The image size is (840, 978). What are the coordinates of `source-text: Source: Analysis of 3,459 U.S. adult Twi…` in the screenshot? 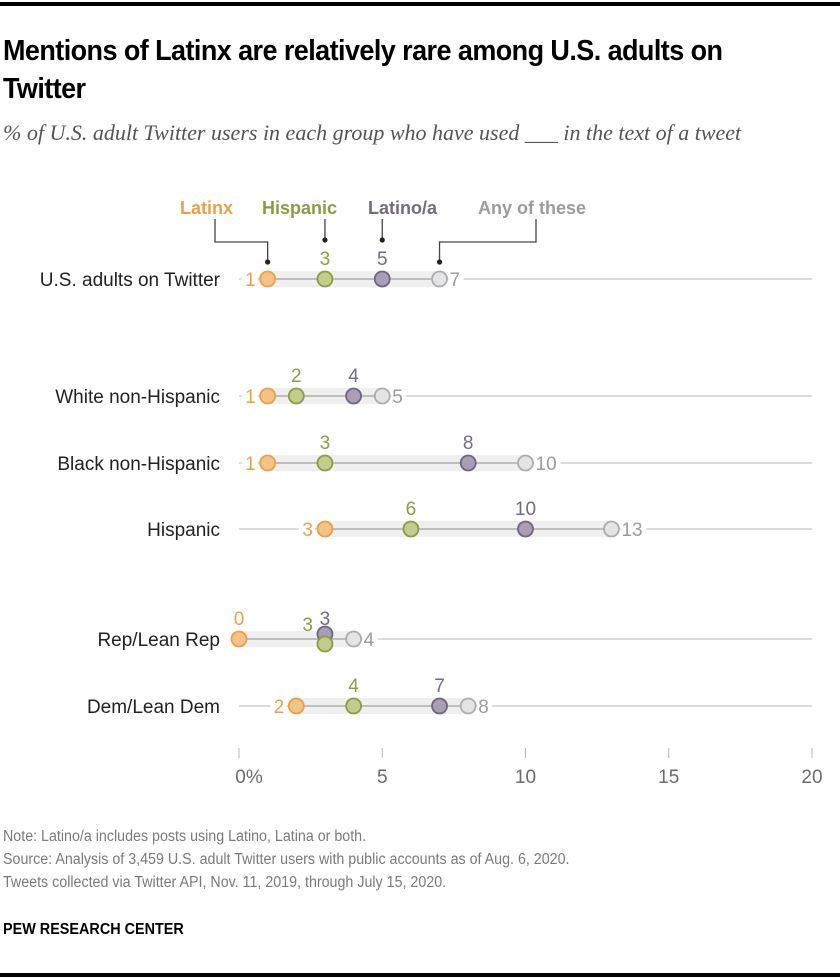 It's located at (286, 859).